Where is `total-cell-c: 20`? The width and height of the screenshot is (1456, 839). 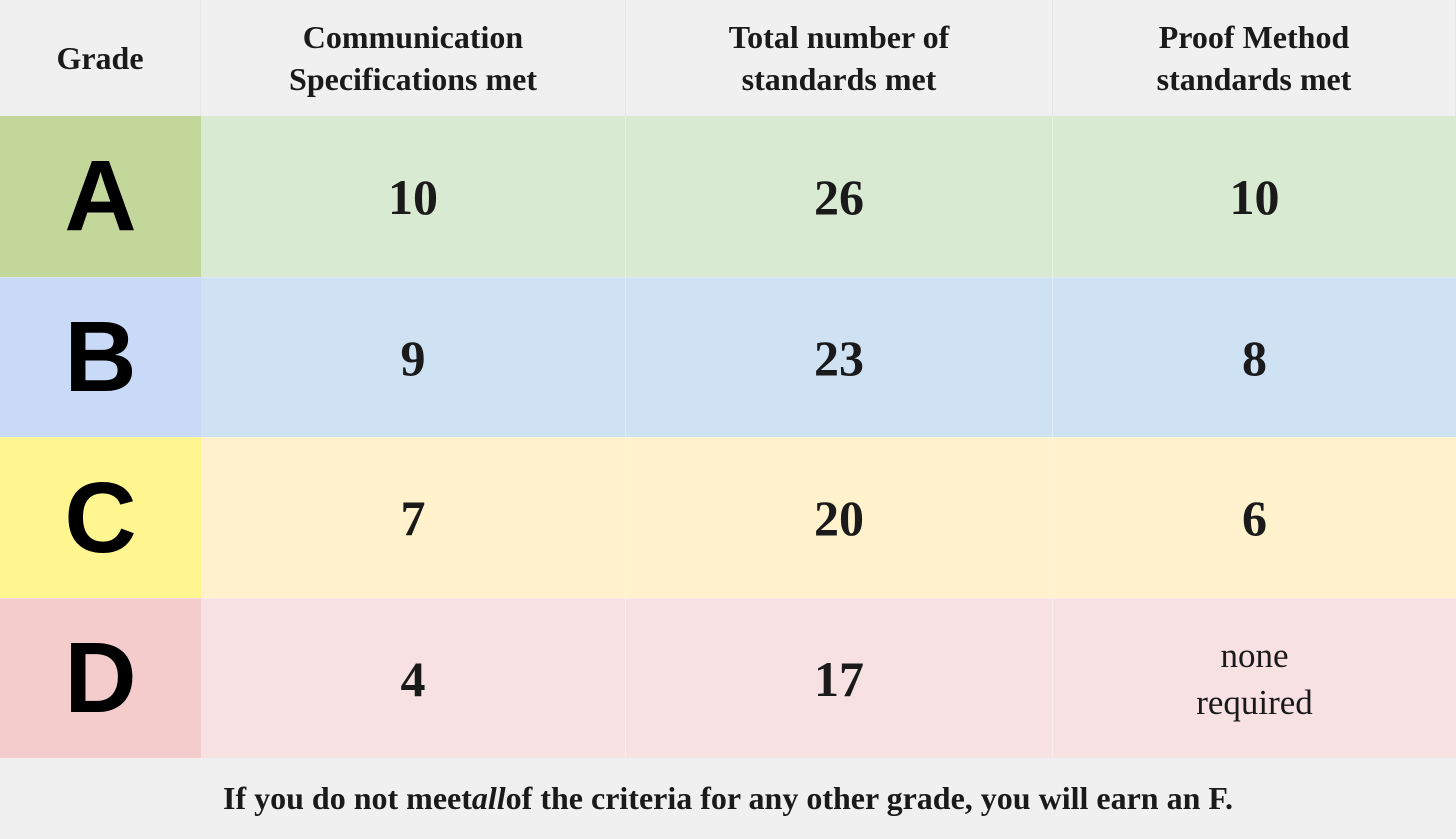
total-cell-c: 20 is located at coordinates (839, 517).